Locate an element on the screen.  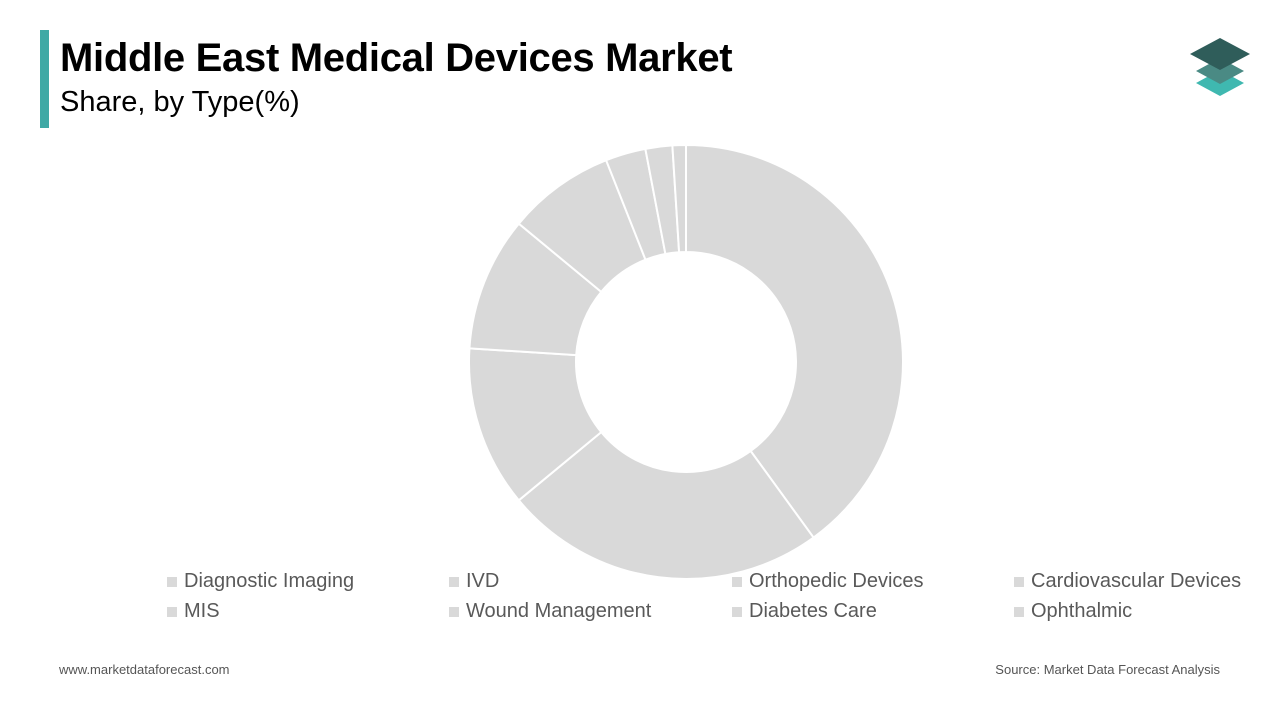
logo-layer-top is located at coordinates (1220, 54).